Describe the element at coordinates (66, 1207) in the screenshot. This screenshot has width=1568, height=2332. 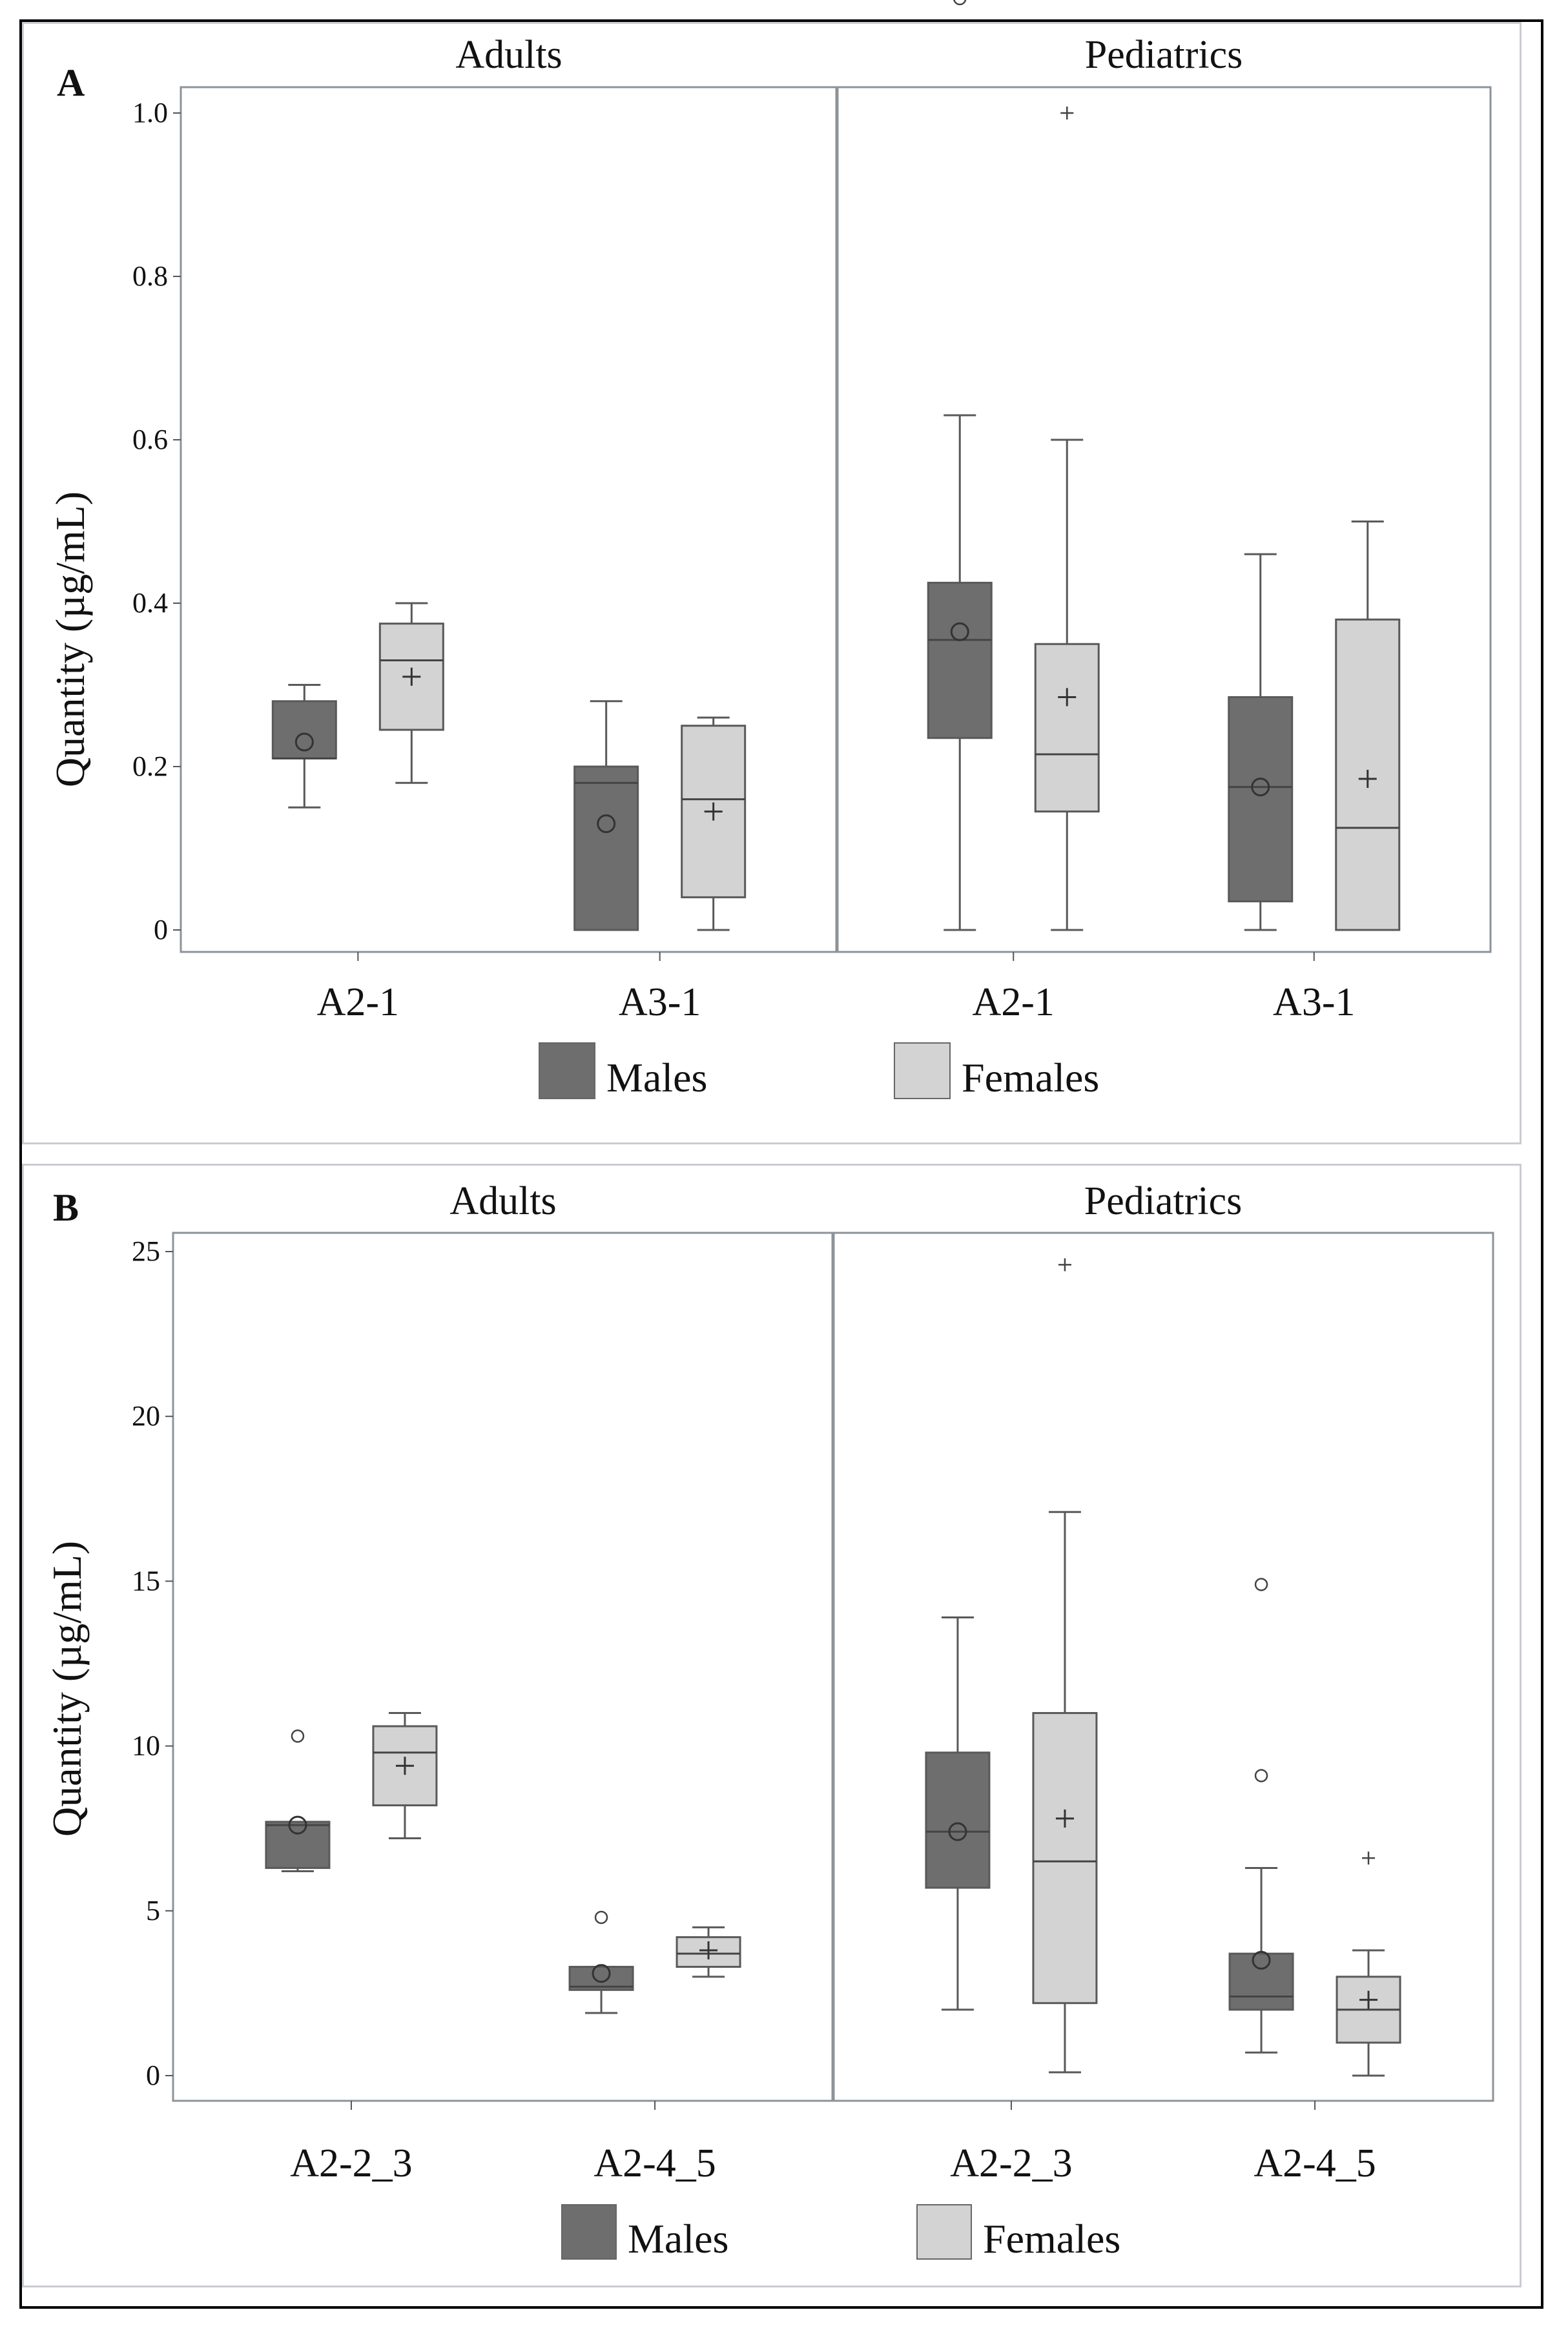
I see `panel-letter: B` at that location.